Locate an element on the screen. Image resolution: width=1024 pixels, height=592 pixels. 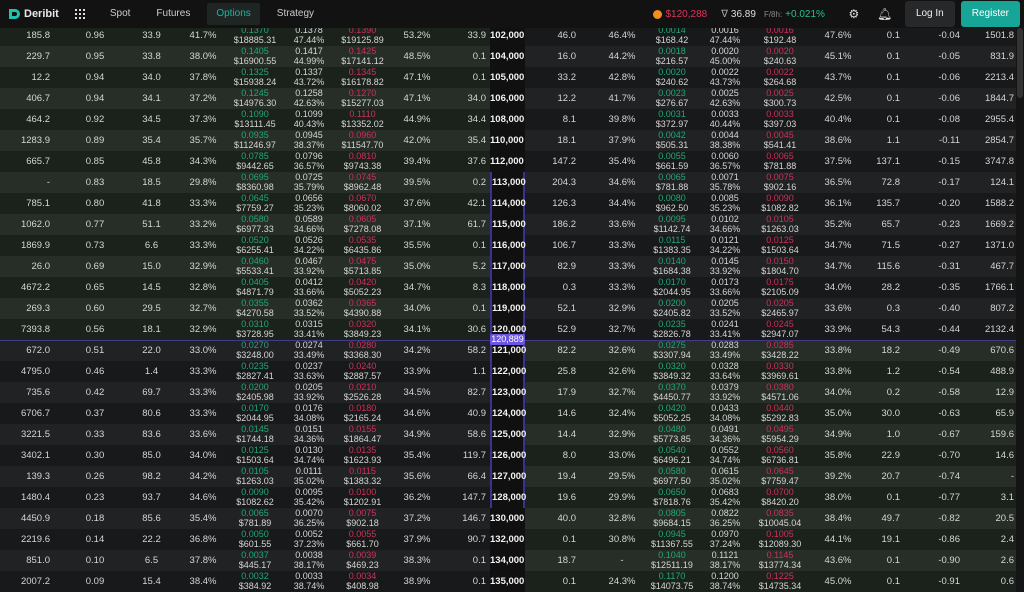
put-ask: 0.0245 $2947.07 is located at coordinates (780, 329).